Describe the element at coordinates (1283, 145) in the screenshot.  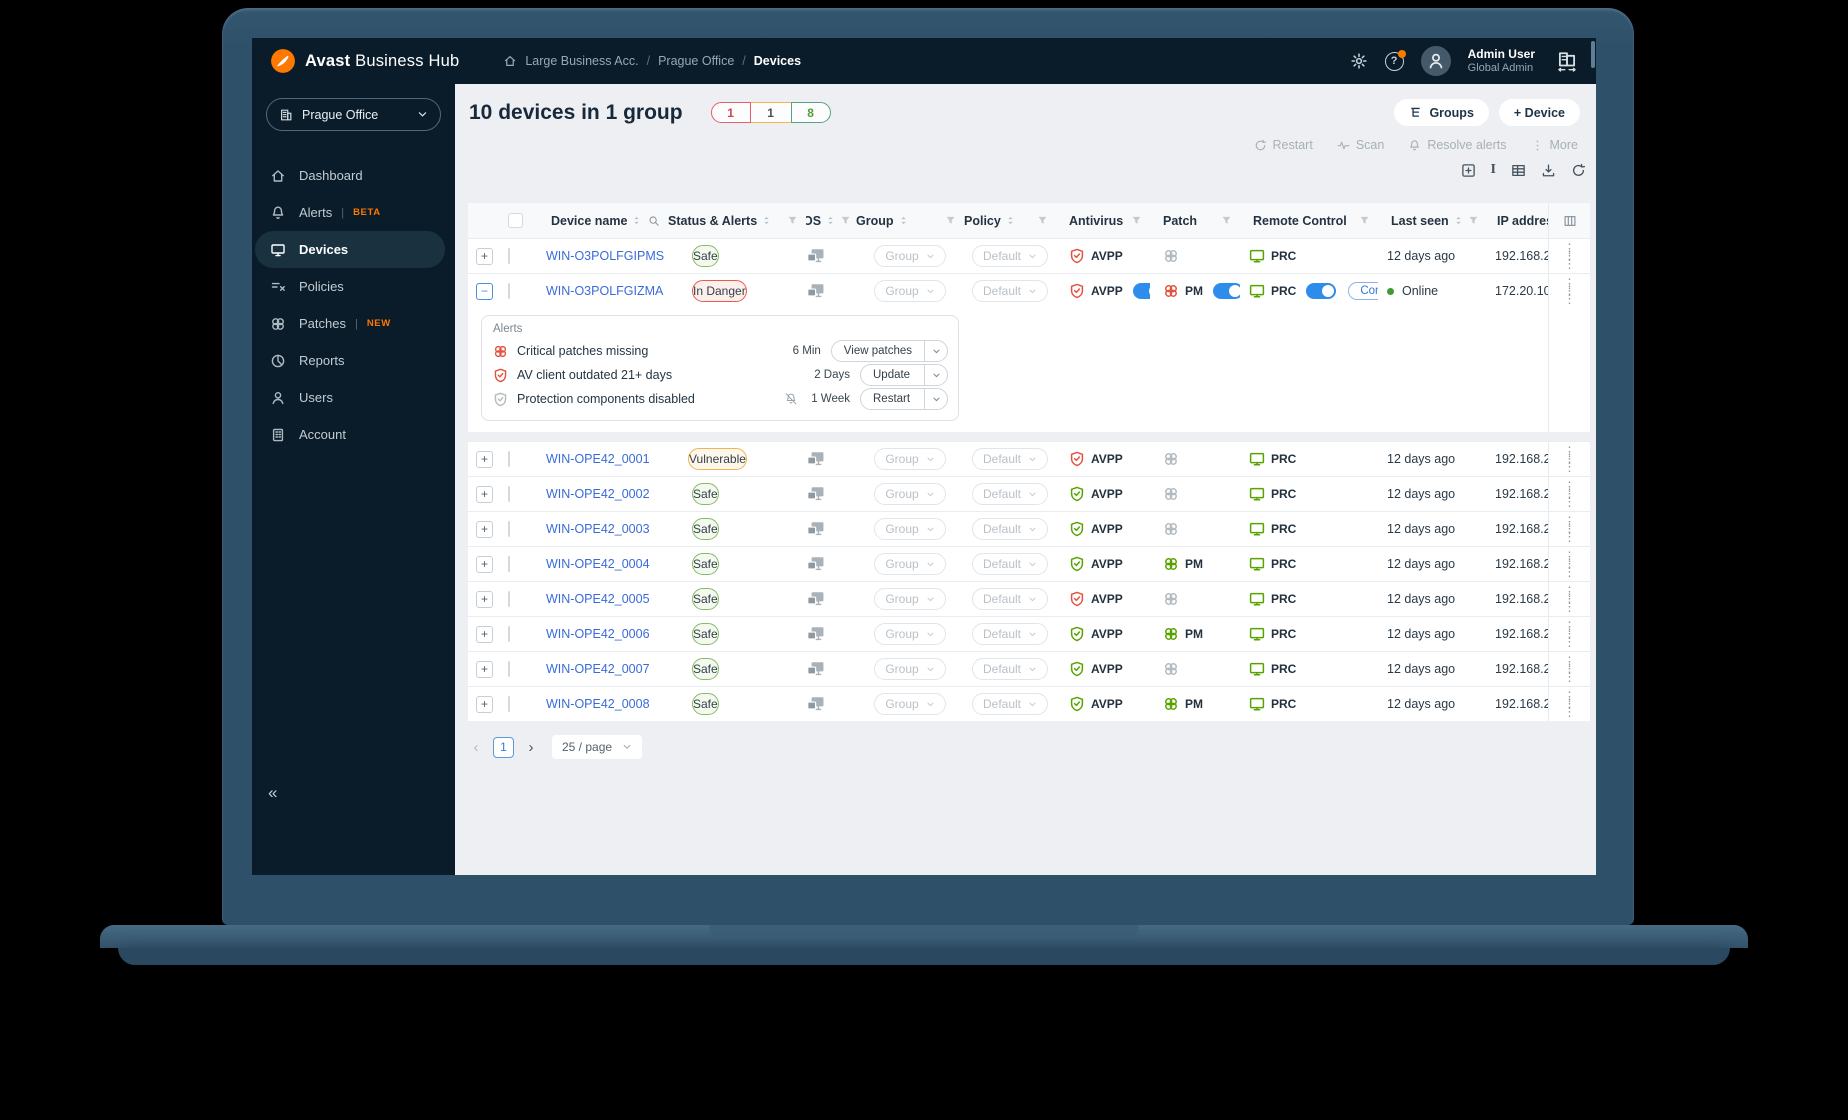
I see `action-restart: Restart` at that location.